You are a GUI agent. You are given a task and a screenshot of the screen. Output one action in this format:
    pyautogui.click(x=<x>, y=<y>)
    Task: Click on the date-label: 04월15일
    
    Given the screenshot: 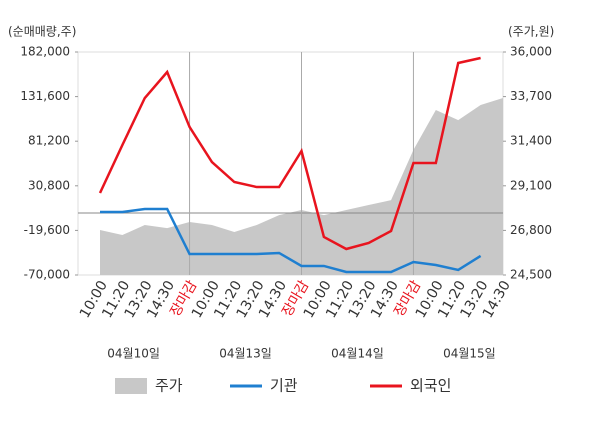 What is the action you would take?
    pyautogui.click(x=469, y=354)
    